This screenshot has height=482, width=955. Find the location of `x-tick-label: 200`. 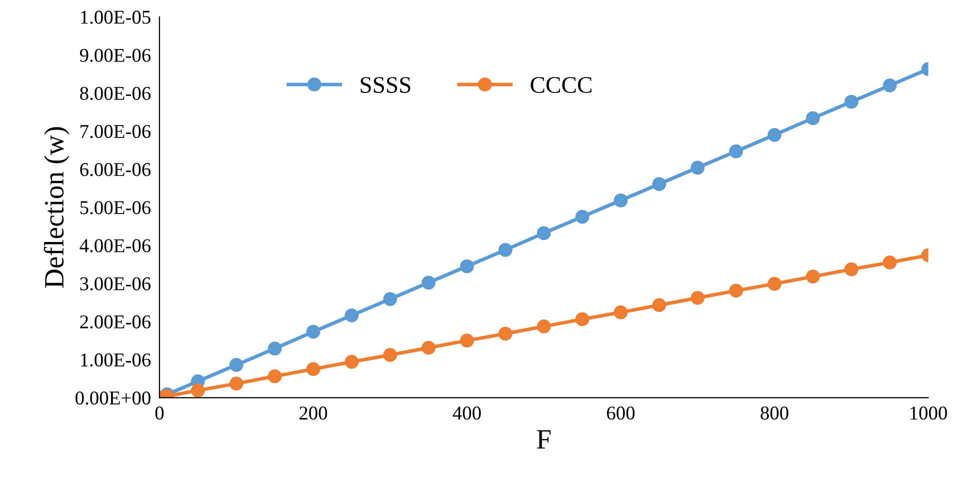

x-tick-label: 200 is located at coordinates (314, 413).